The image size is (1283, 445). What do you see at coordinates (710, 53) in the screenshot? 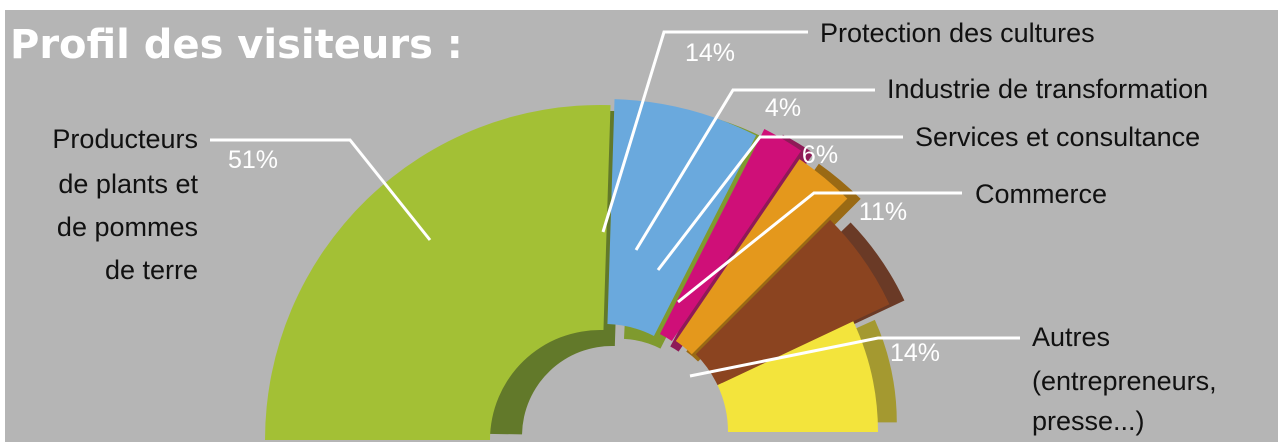
I see `slice-value-protection-des-cultures: 14%` at bounding box center [710, 53].